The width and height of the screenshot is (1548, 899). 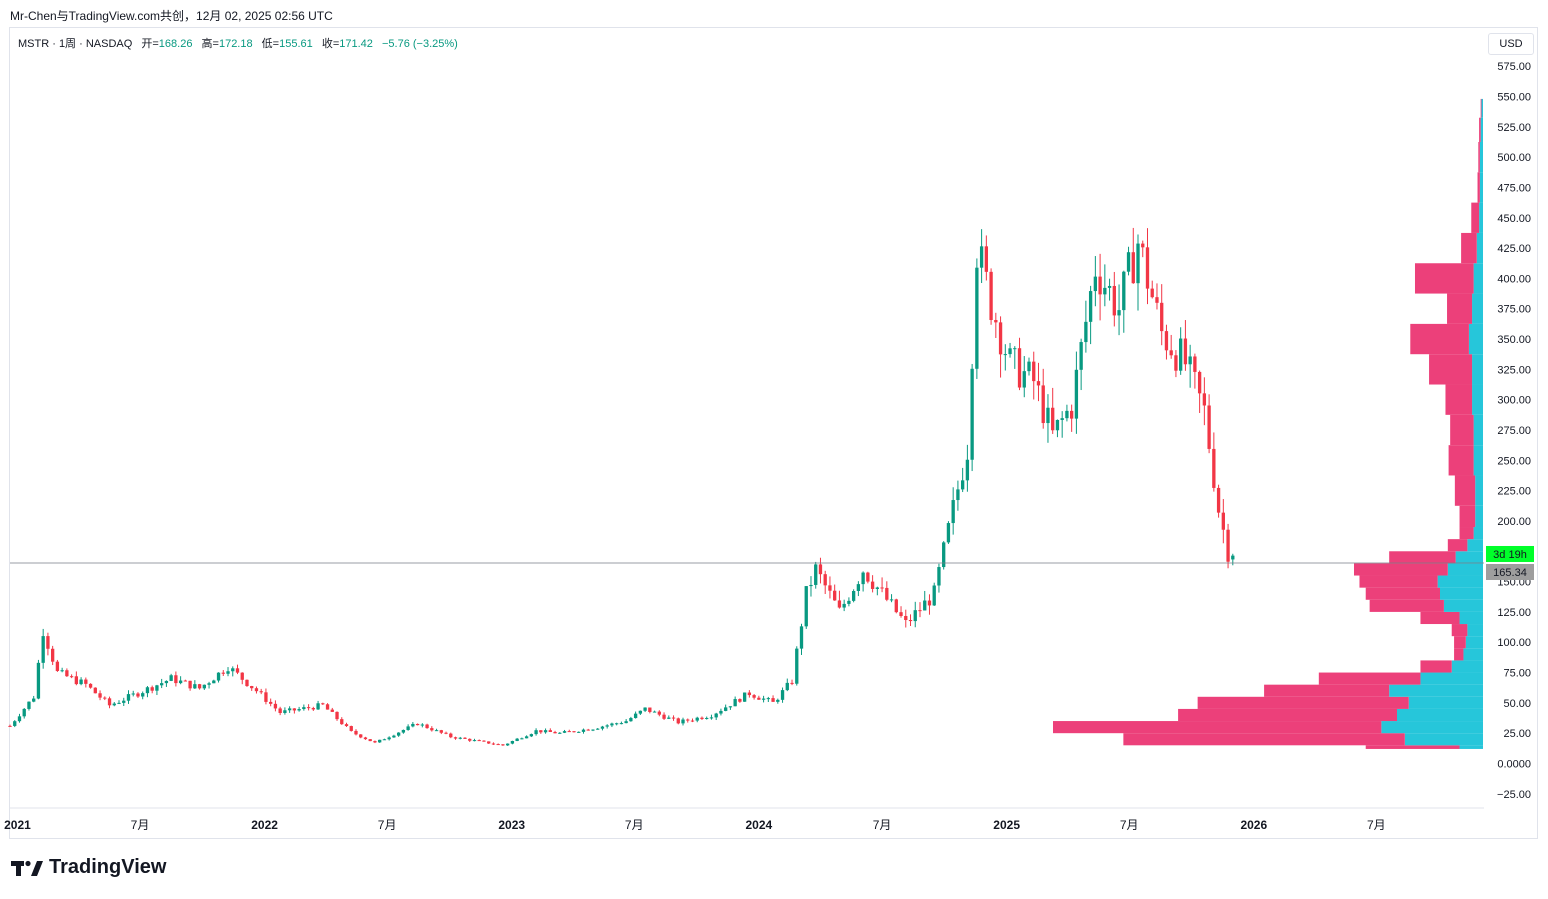 I want to click on change-value: −5.76 (−3.25%), so click(x=419, y=44).